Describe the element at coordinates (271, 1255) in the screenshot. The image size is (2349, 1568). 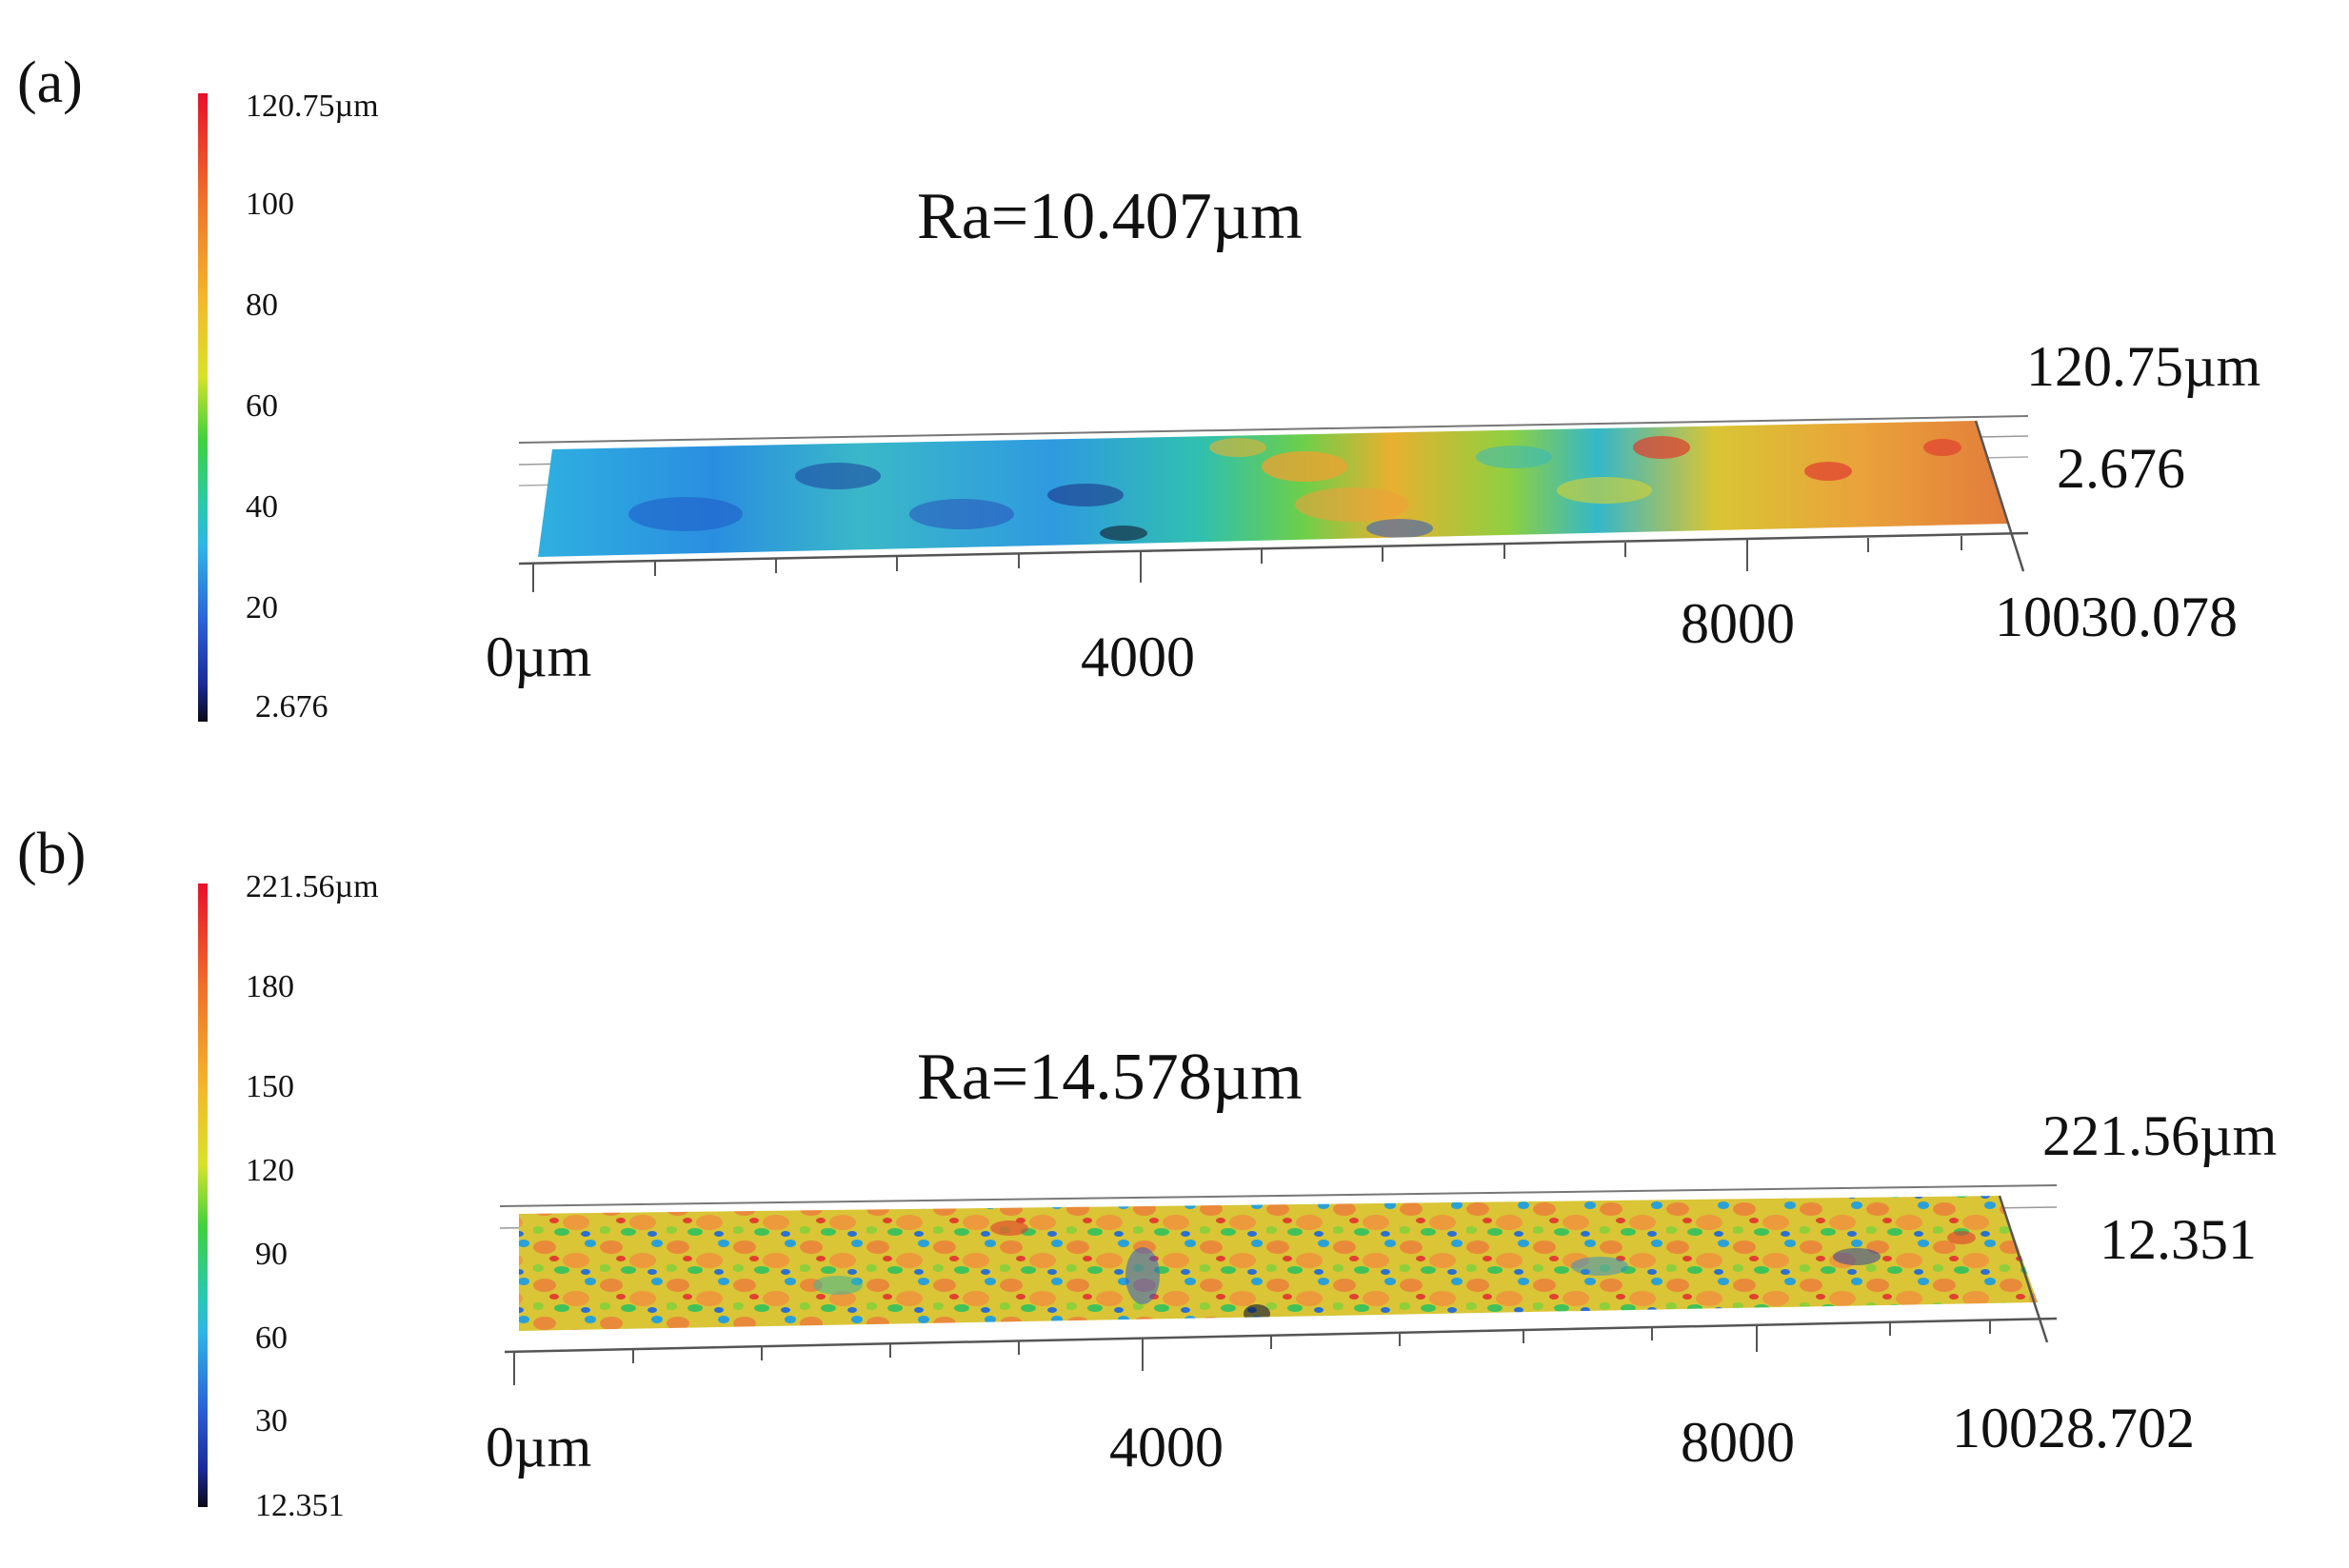
I see `colorbar-tick: 90` at that location.